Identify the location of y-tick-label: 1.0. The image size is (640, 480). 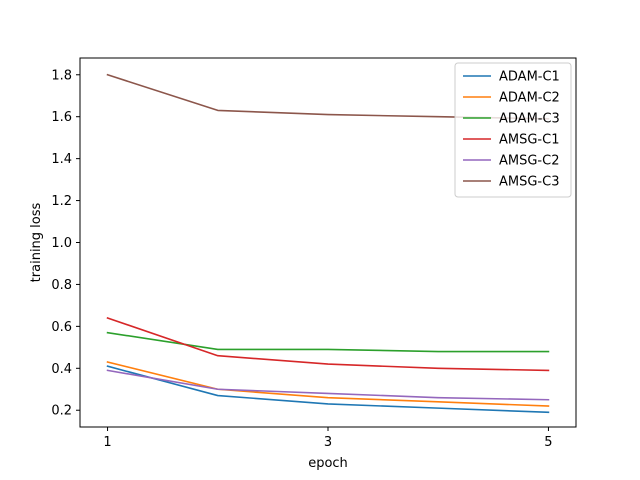
(61, 243).